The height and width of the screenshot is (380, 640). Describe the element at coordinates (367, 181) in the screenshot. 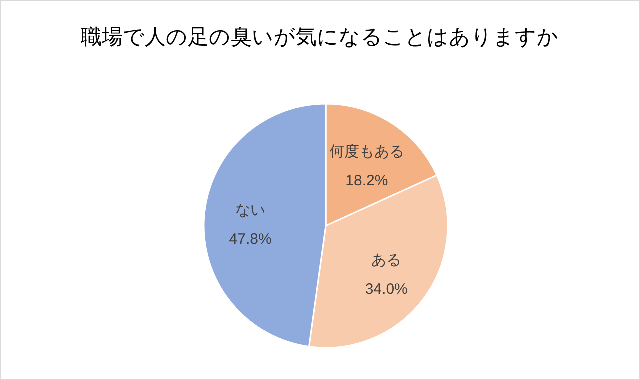

I see `data-label: 18.2%` at that location.